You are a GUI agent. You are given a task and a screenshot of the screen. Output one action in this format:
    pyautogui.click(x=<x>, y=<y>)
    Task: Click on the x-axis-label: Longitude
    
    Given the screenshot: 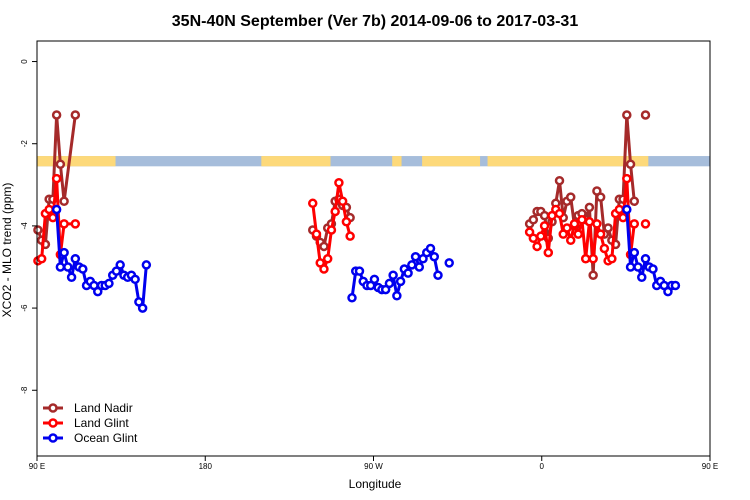 What is the action you would take?
    pyautogui.click(x=375, y=484)
    